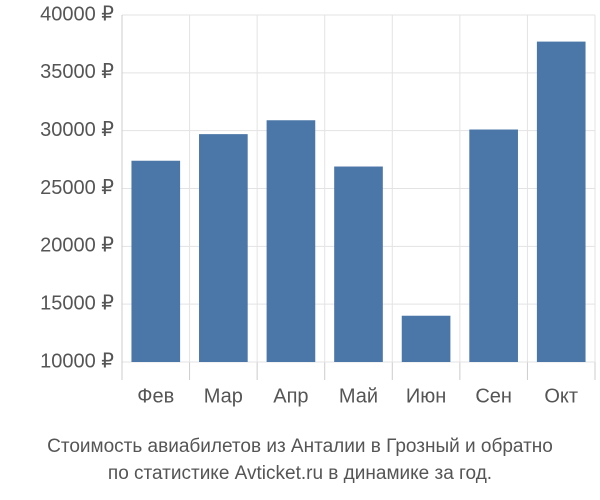 The height and width of the screenshot is (500, 600). Describe the element at coordinates (290, 396) in the screenshot. I see `x-tick-label: Апр` at that location.